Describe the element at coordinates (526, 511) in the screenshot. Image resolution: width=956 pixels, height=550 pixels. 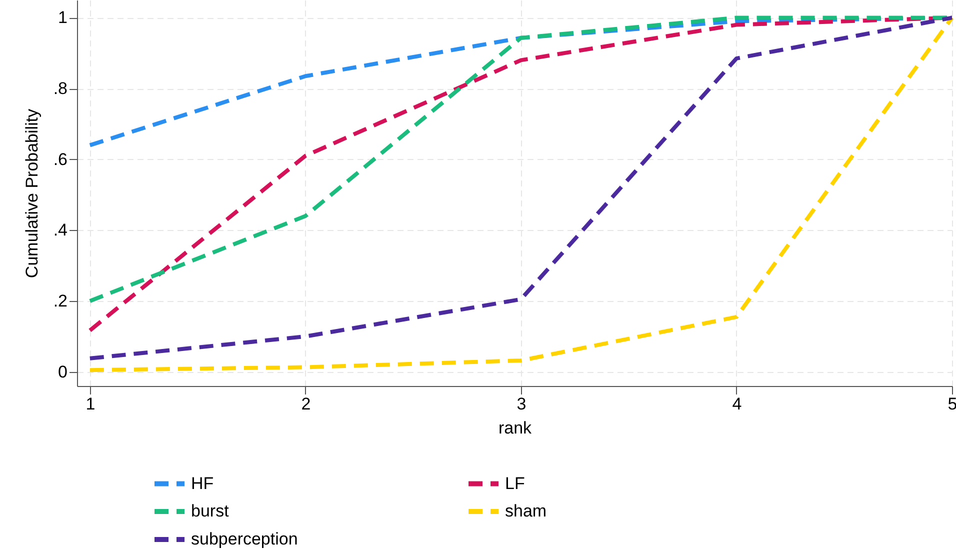
I see `legend-label: sham` at that location.